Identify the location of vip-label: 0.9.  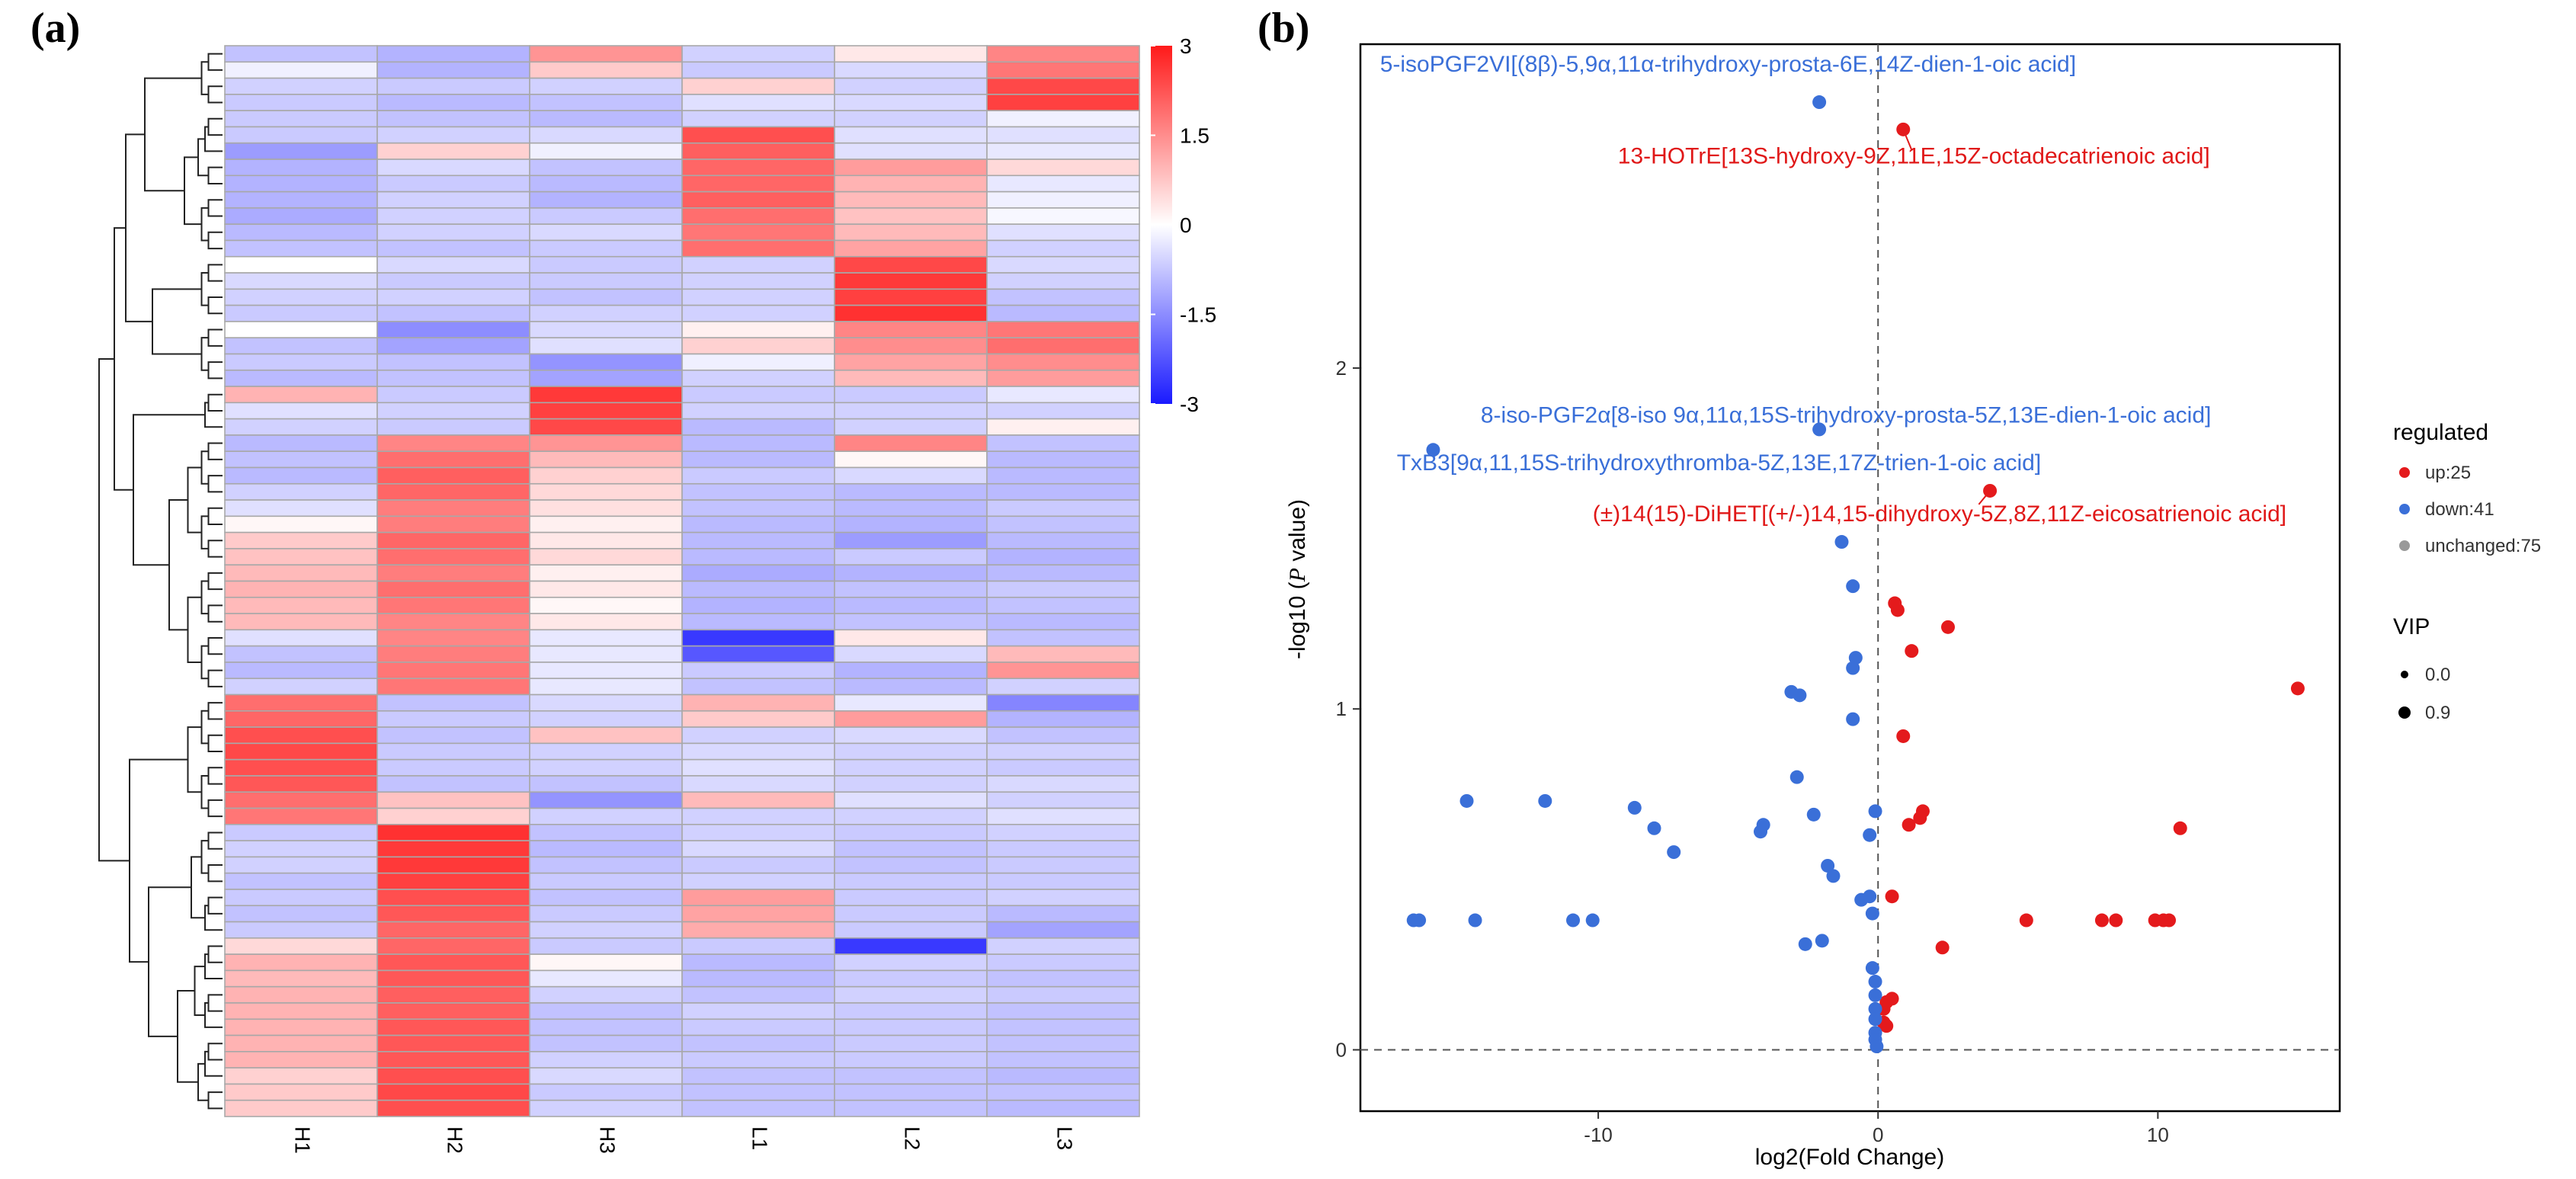
(2437, 713).